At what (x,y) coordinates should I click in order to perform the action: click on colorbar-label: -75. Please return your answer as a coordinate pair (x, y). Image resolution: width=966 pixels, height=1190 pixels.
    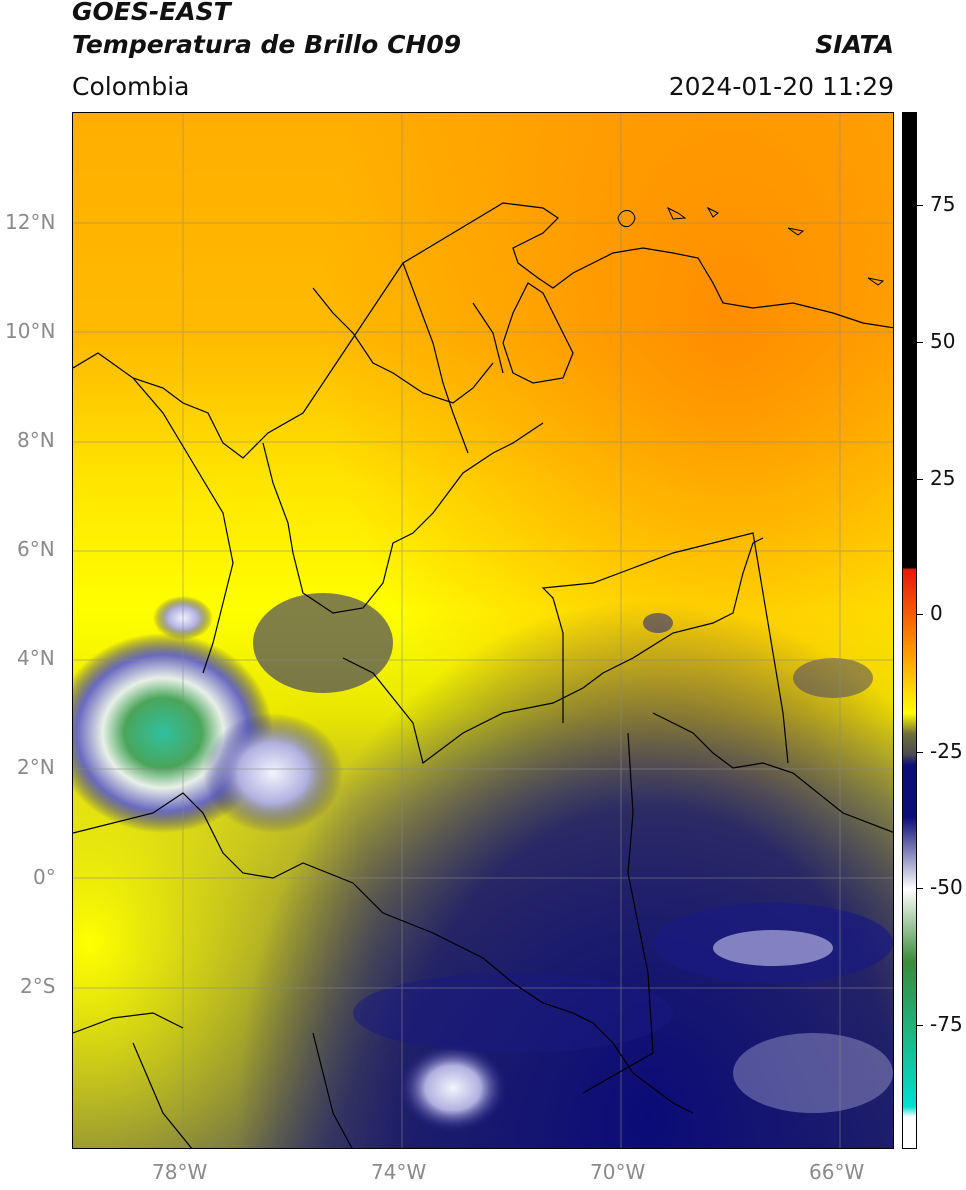
    Looking at the image, I should click on (946, 1024).